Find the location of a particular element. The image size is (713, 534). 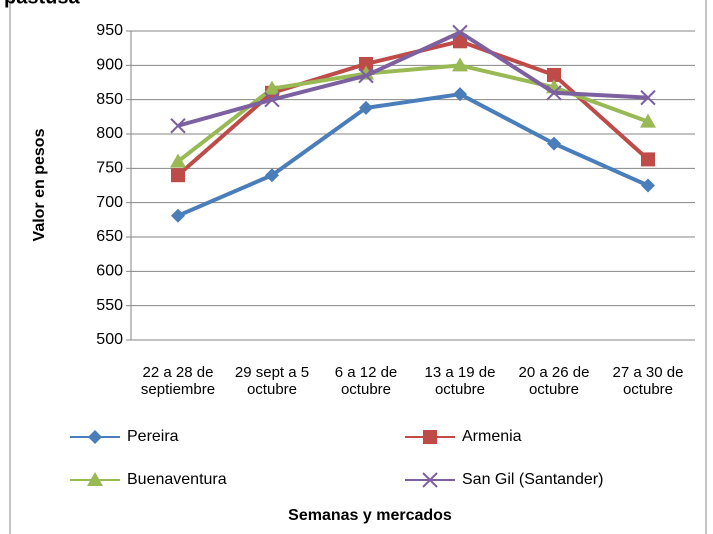

x-tick-label: 20 a 26 de octubre is located at coordinates (554, 381).